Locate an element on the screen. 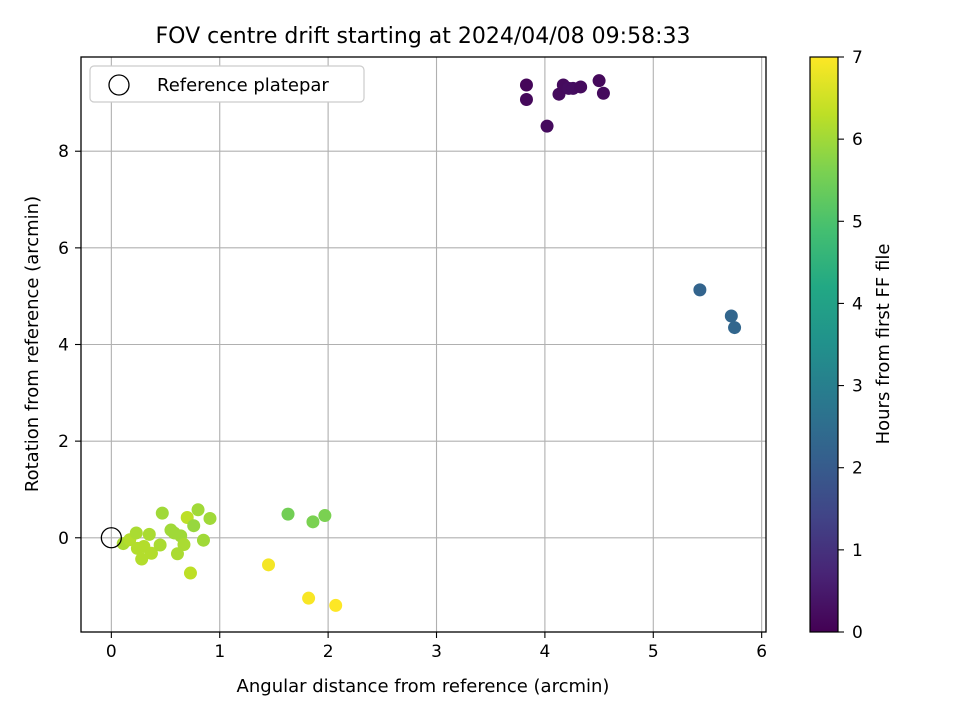  x-tick-label: 3 is located at coordinates (436, 652).